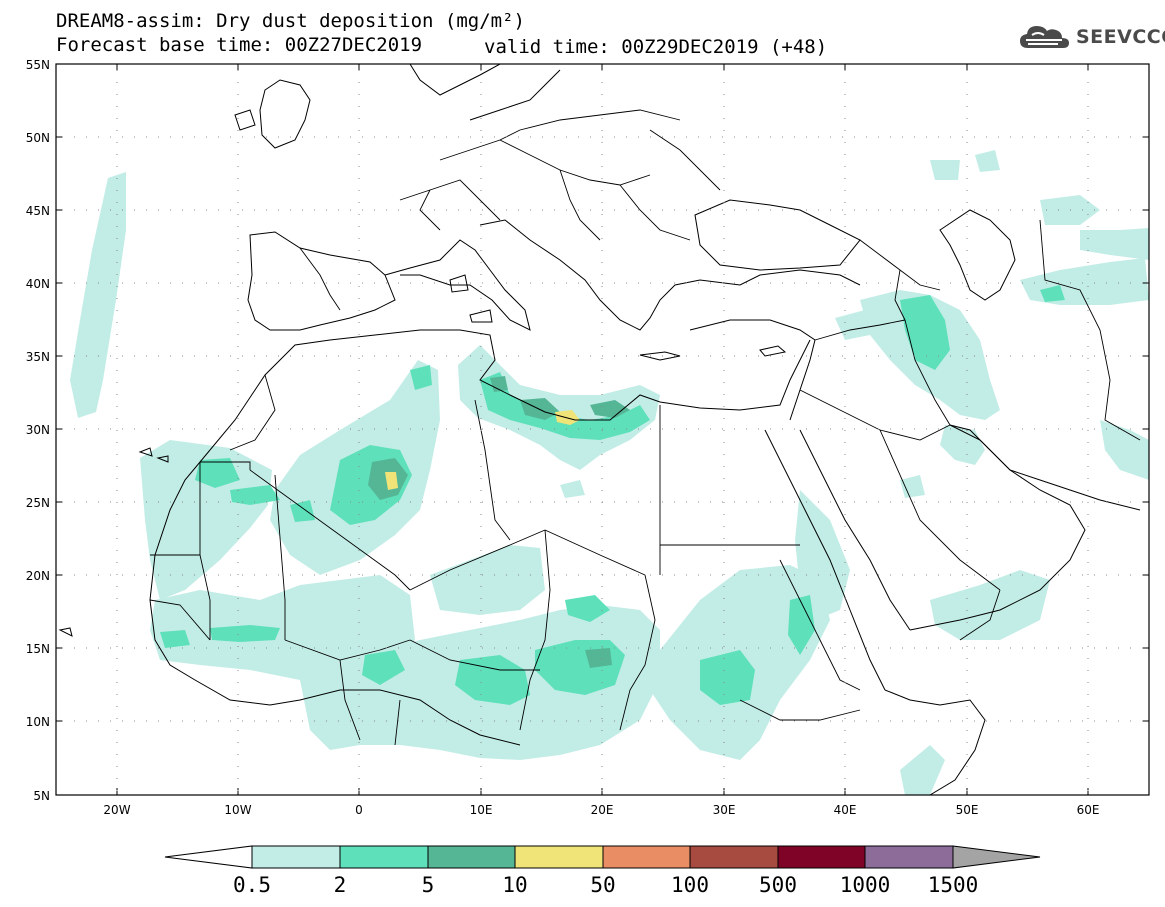 This screenshot has height=907, width=1165. I want to click on lat-label: 20N, so click(38, 576).